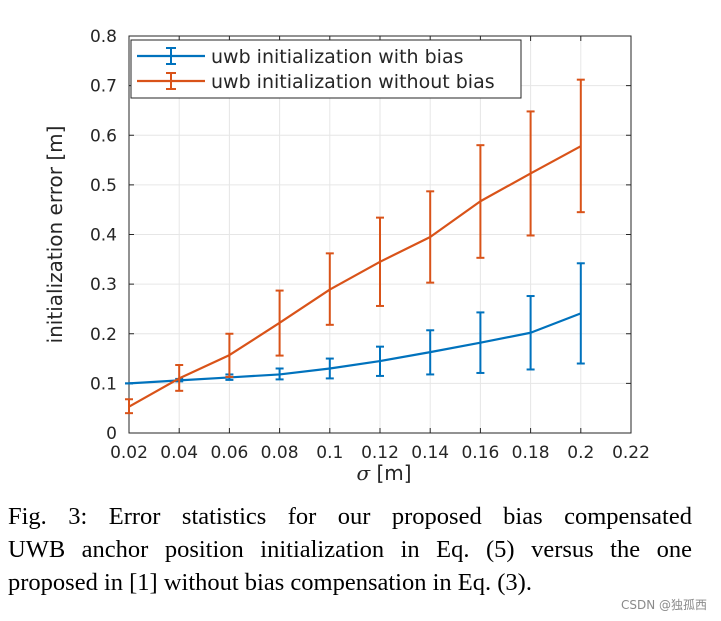 The width and height of the screenshot is (721, 621). I want to click on x-tick-label: 0.08, so click(280, 453).